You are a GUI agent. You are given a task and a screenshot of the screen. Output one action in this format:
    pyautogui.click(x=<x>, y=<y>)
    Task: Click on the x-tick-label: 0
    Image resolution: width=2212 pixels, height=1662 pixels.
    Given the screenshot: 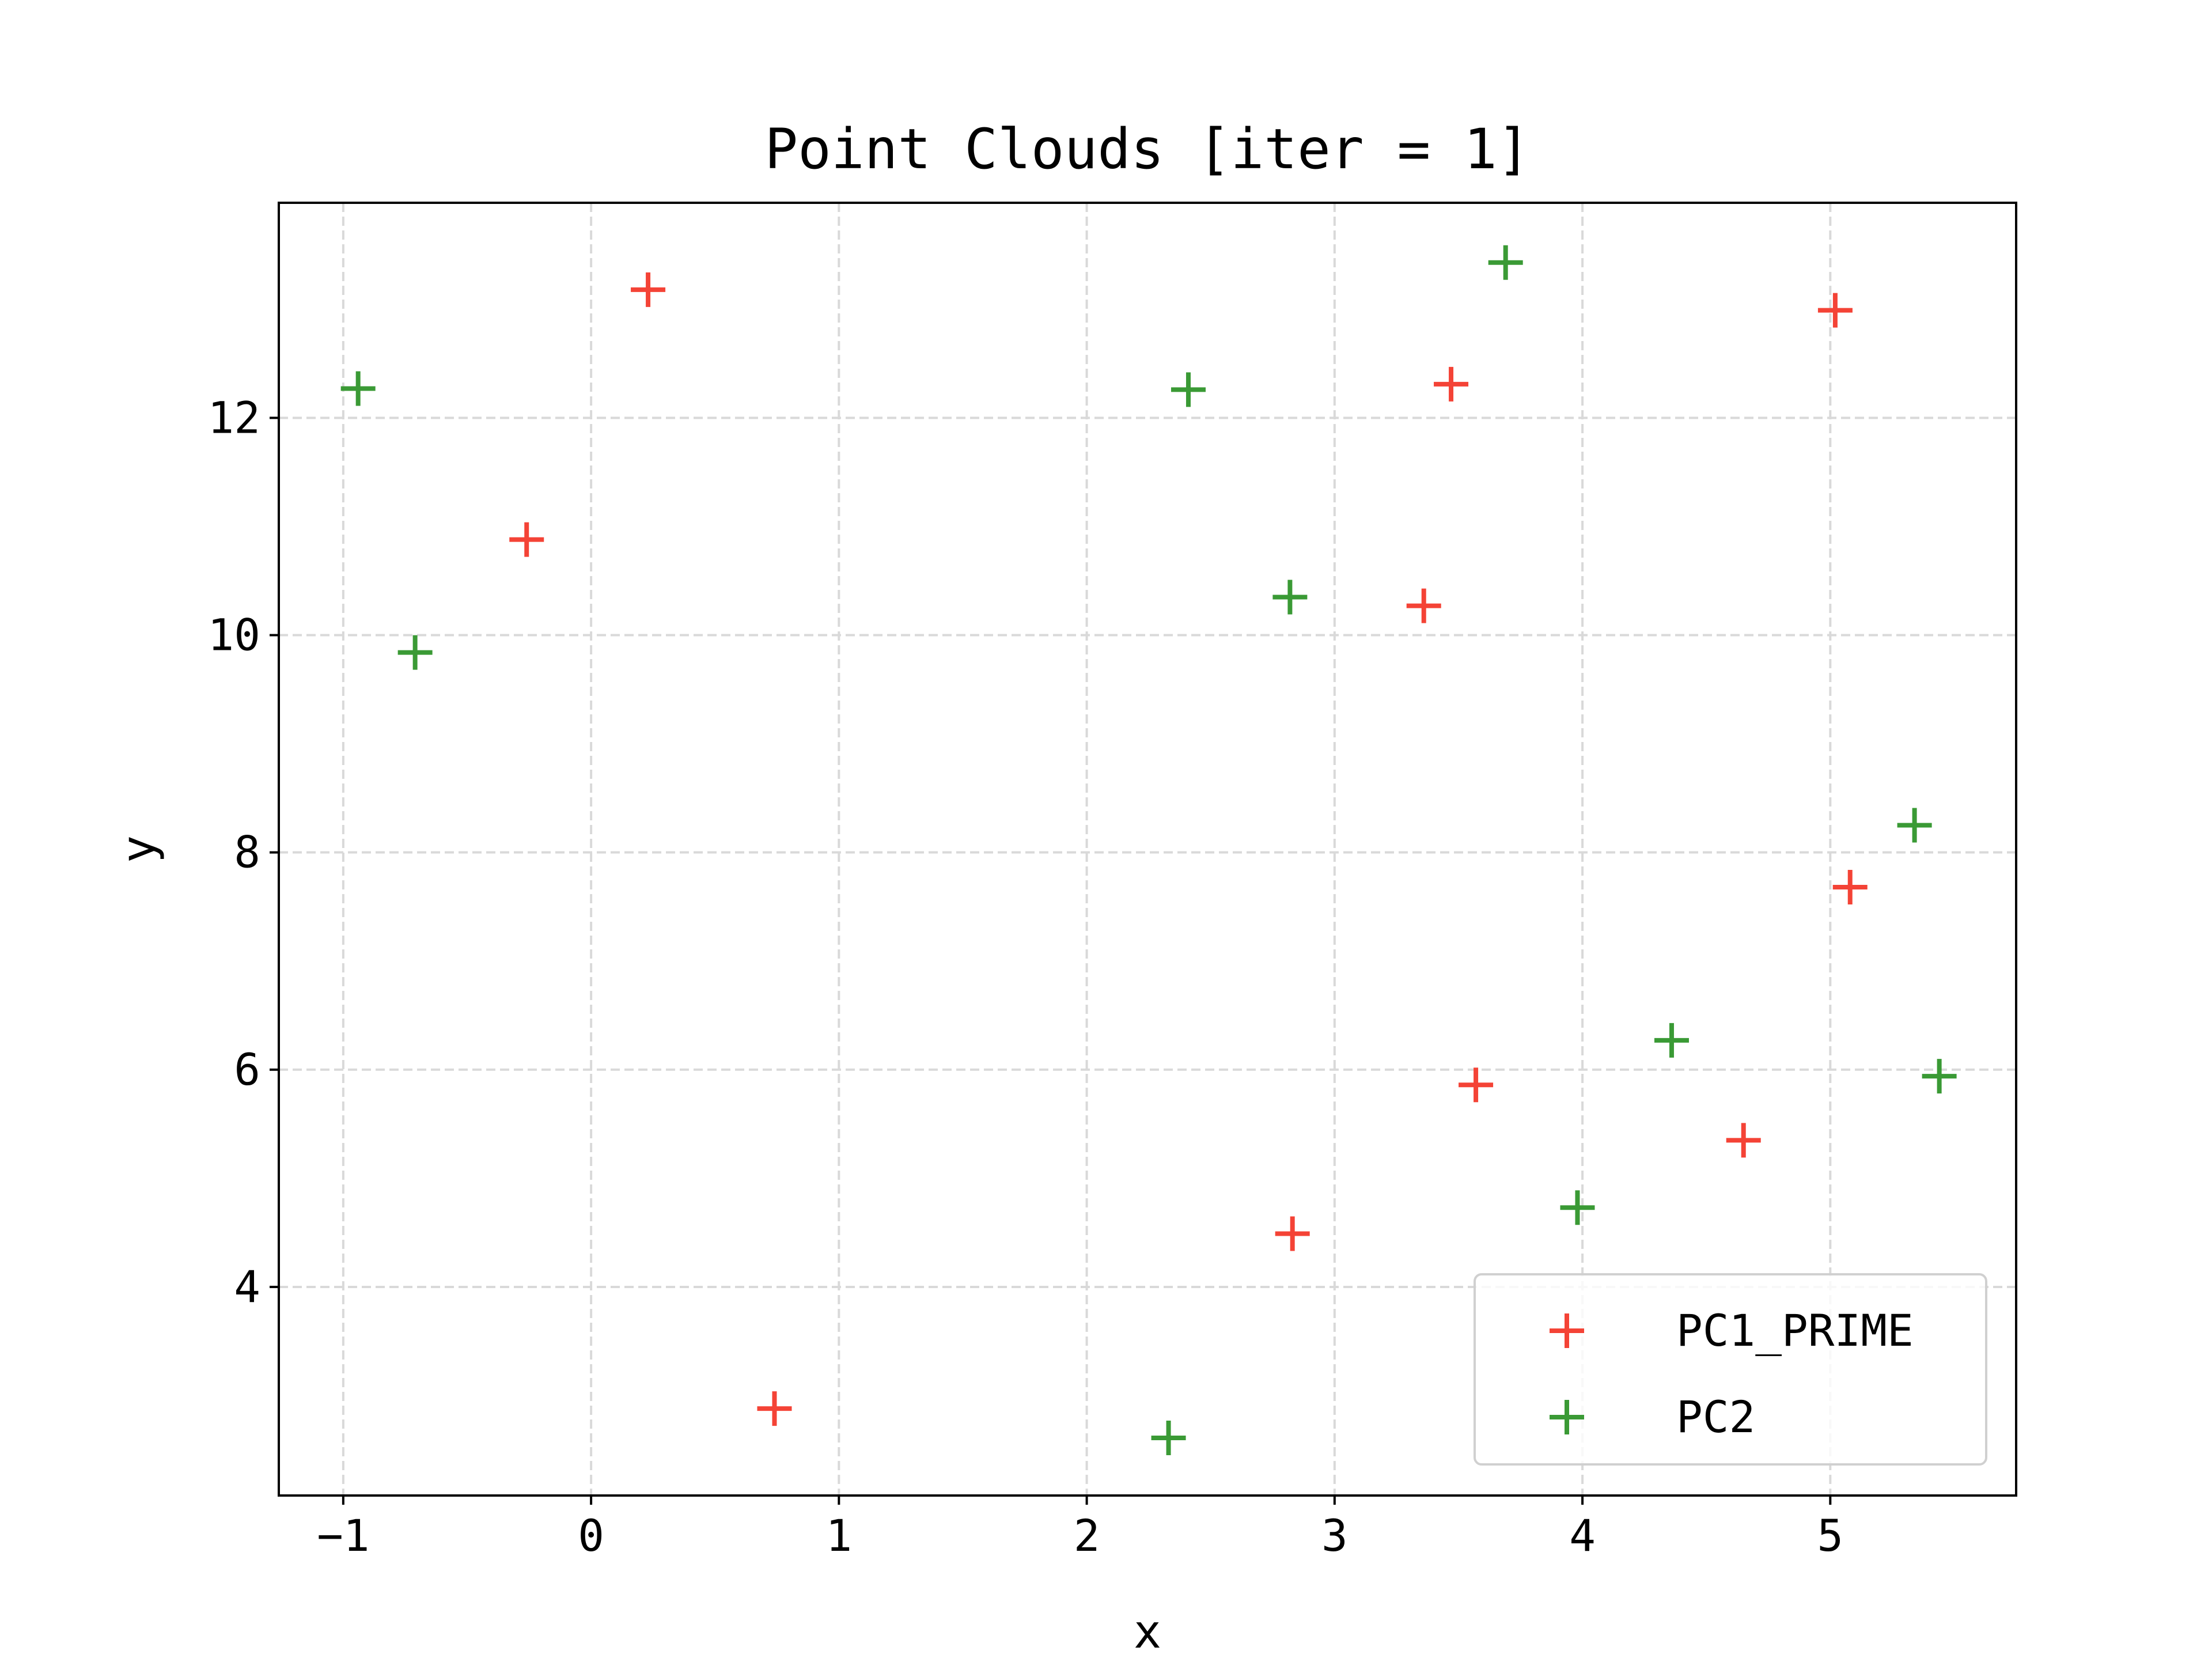 What is the action you would take?
    pyautogui.click(x=591, y=1535)
    